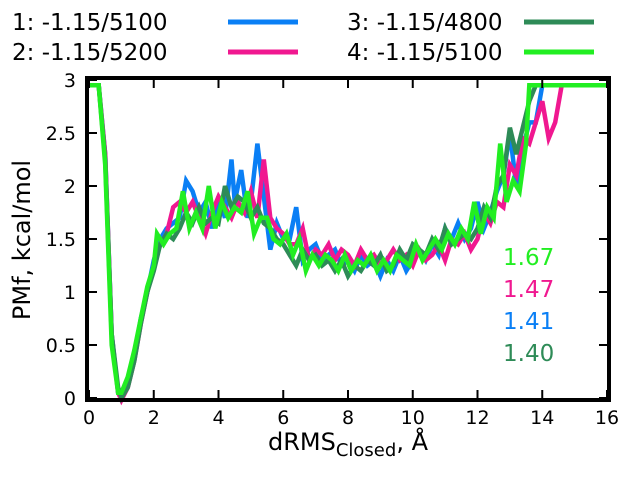 The width and height of the screenshot is (640, 480). Describe the element at coordinates (61, 134) in the screenshot. I see `y-tick-label: 2.5` at that location.